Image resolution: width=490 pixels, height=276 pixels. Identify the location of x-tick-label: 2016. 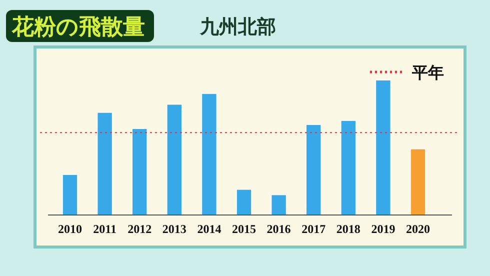
(278, 229).